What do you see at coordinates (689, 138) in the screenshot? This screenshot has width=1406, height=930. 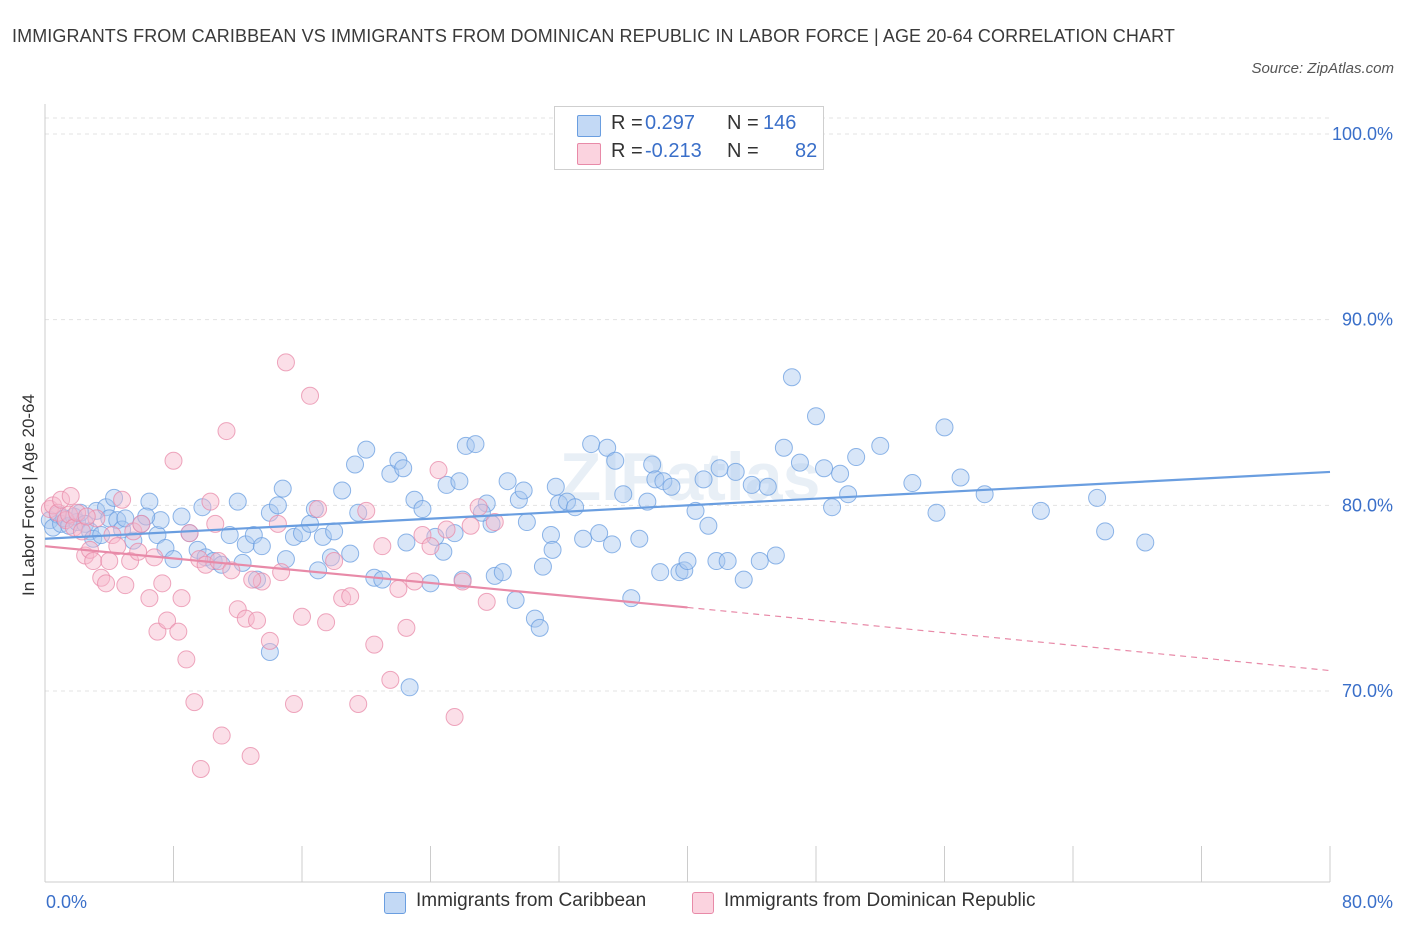 I see `stats-legend: R = 0.297 N = 146 R = -0.213 N = 82` at bounding box center [689, 138].